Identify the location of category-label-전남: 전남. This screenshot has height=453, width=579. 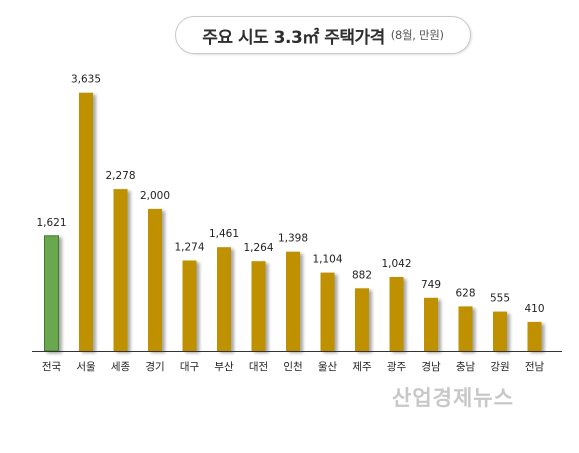
(535, 367).